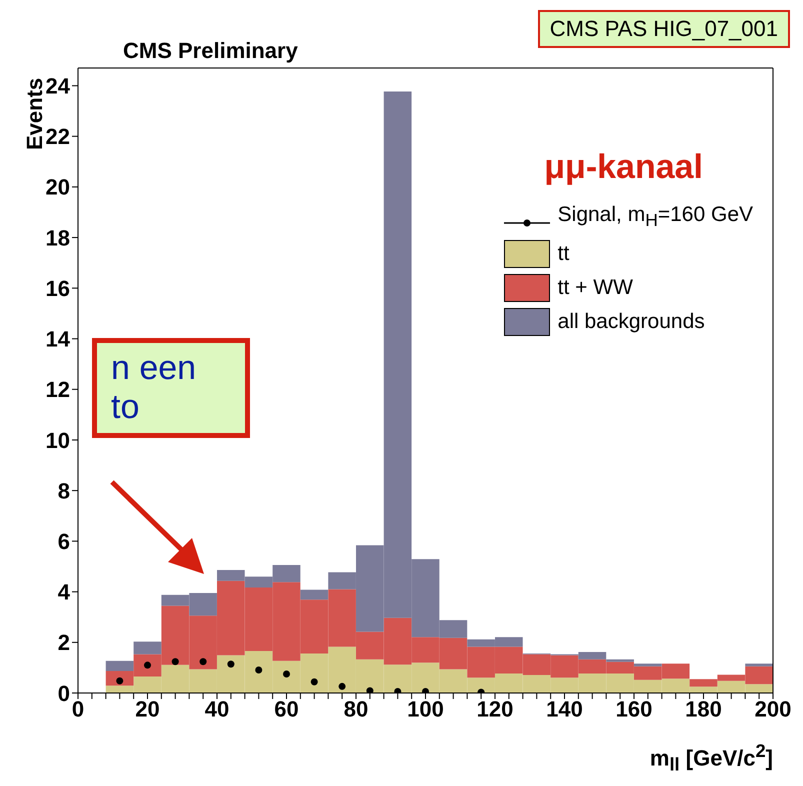 Image resolution: width=803 pixels, height=786 pixels. Describe the element at coordinates (58, 86) in the screenshot. I see `y-tick-label: 24` at that location.